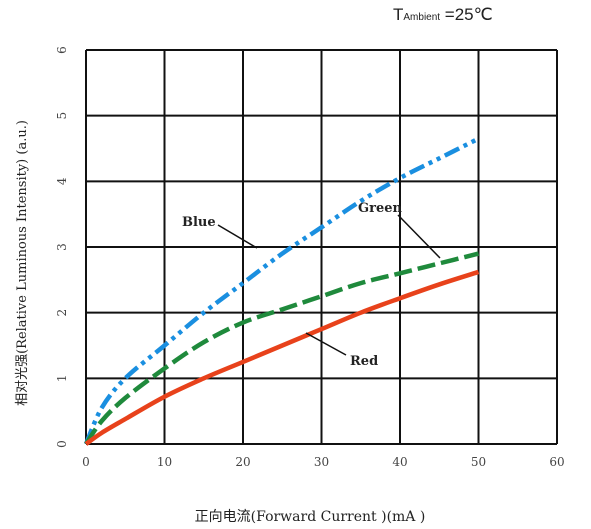 This screenshot has height=529, width=591. I want to click on condition-suffix: =25℃, so click(466, 14).